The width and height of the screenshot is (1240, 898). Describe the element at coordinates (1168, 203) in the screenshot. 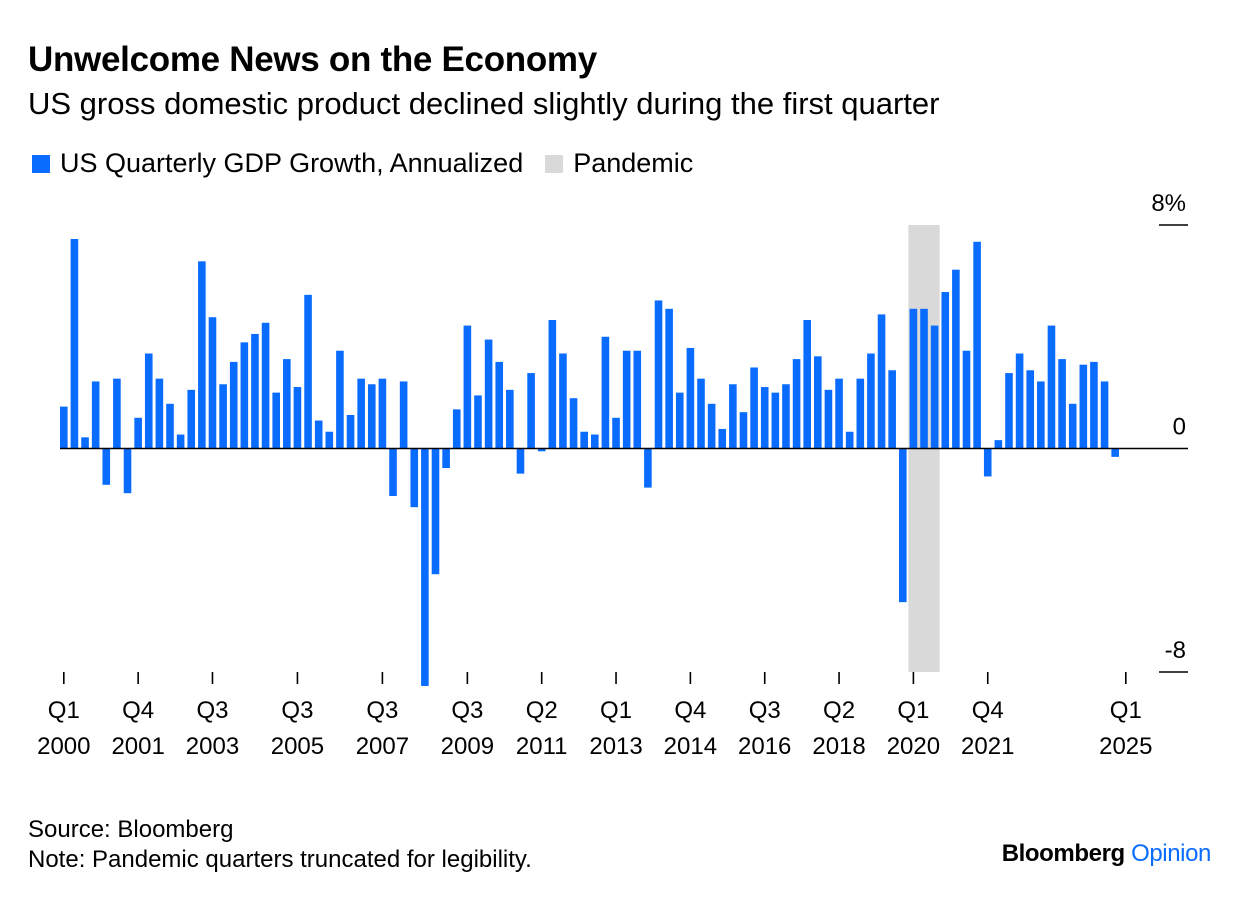

I see `y-tick-label: 8%` at that location.